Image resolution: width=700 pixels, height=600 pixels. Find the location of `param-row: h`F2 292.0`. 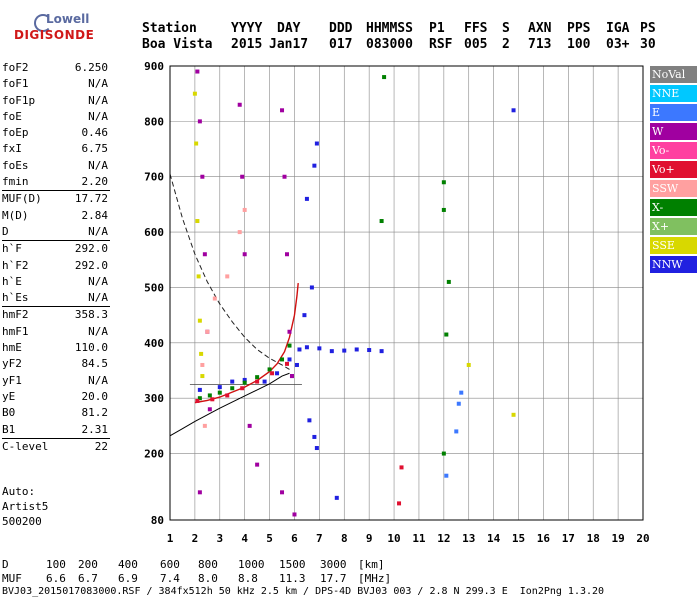

param-row: h`F2 292.0 is located at coordinates (56, 266).